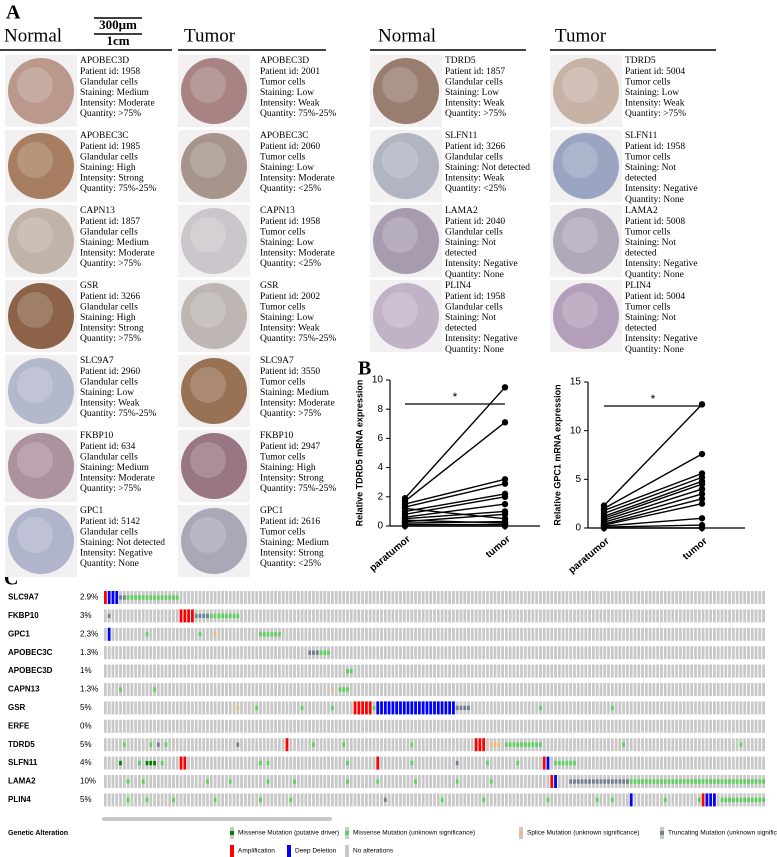 Image resolution: width=777 pixels, height=857 pixels. What do you see at coordinates (653, 399) in the screenshot?
I see `significance-mark: *` at bounding box center [653, 399].